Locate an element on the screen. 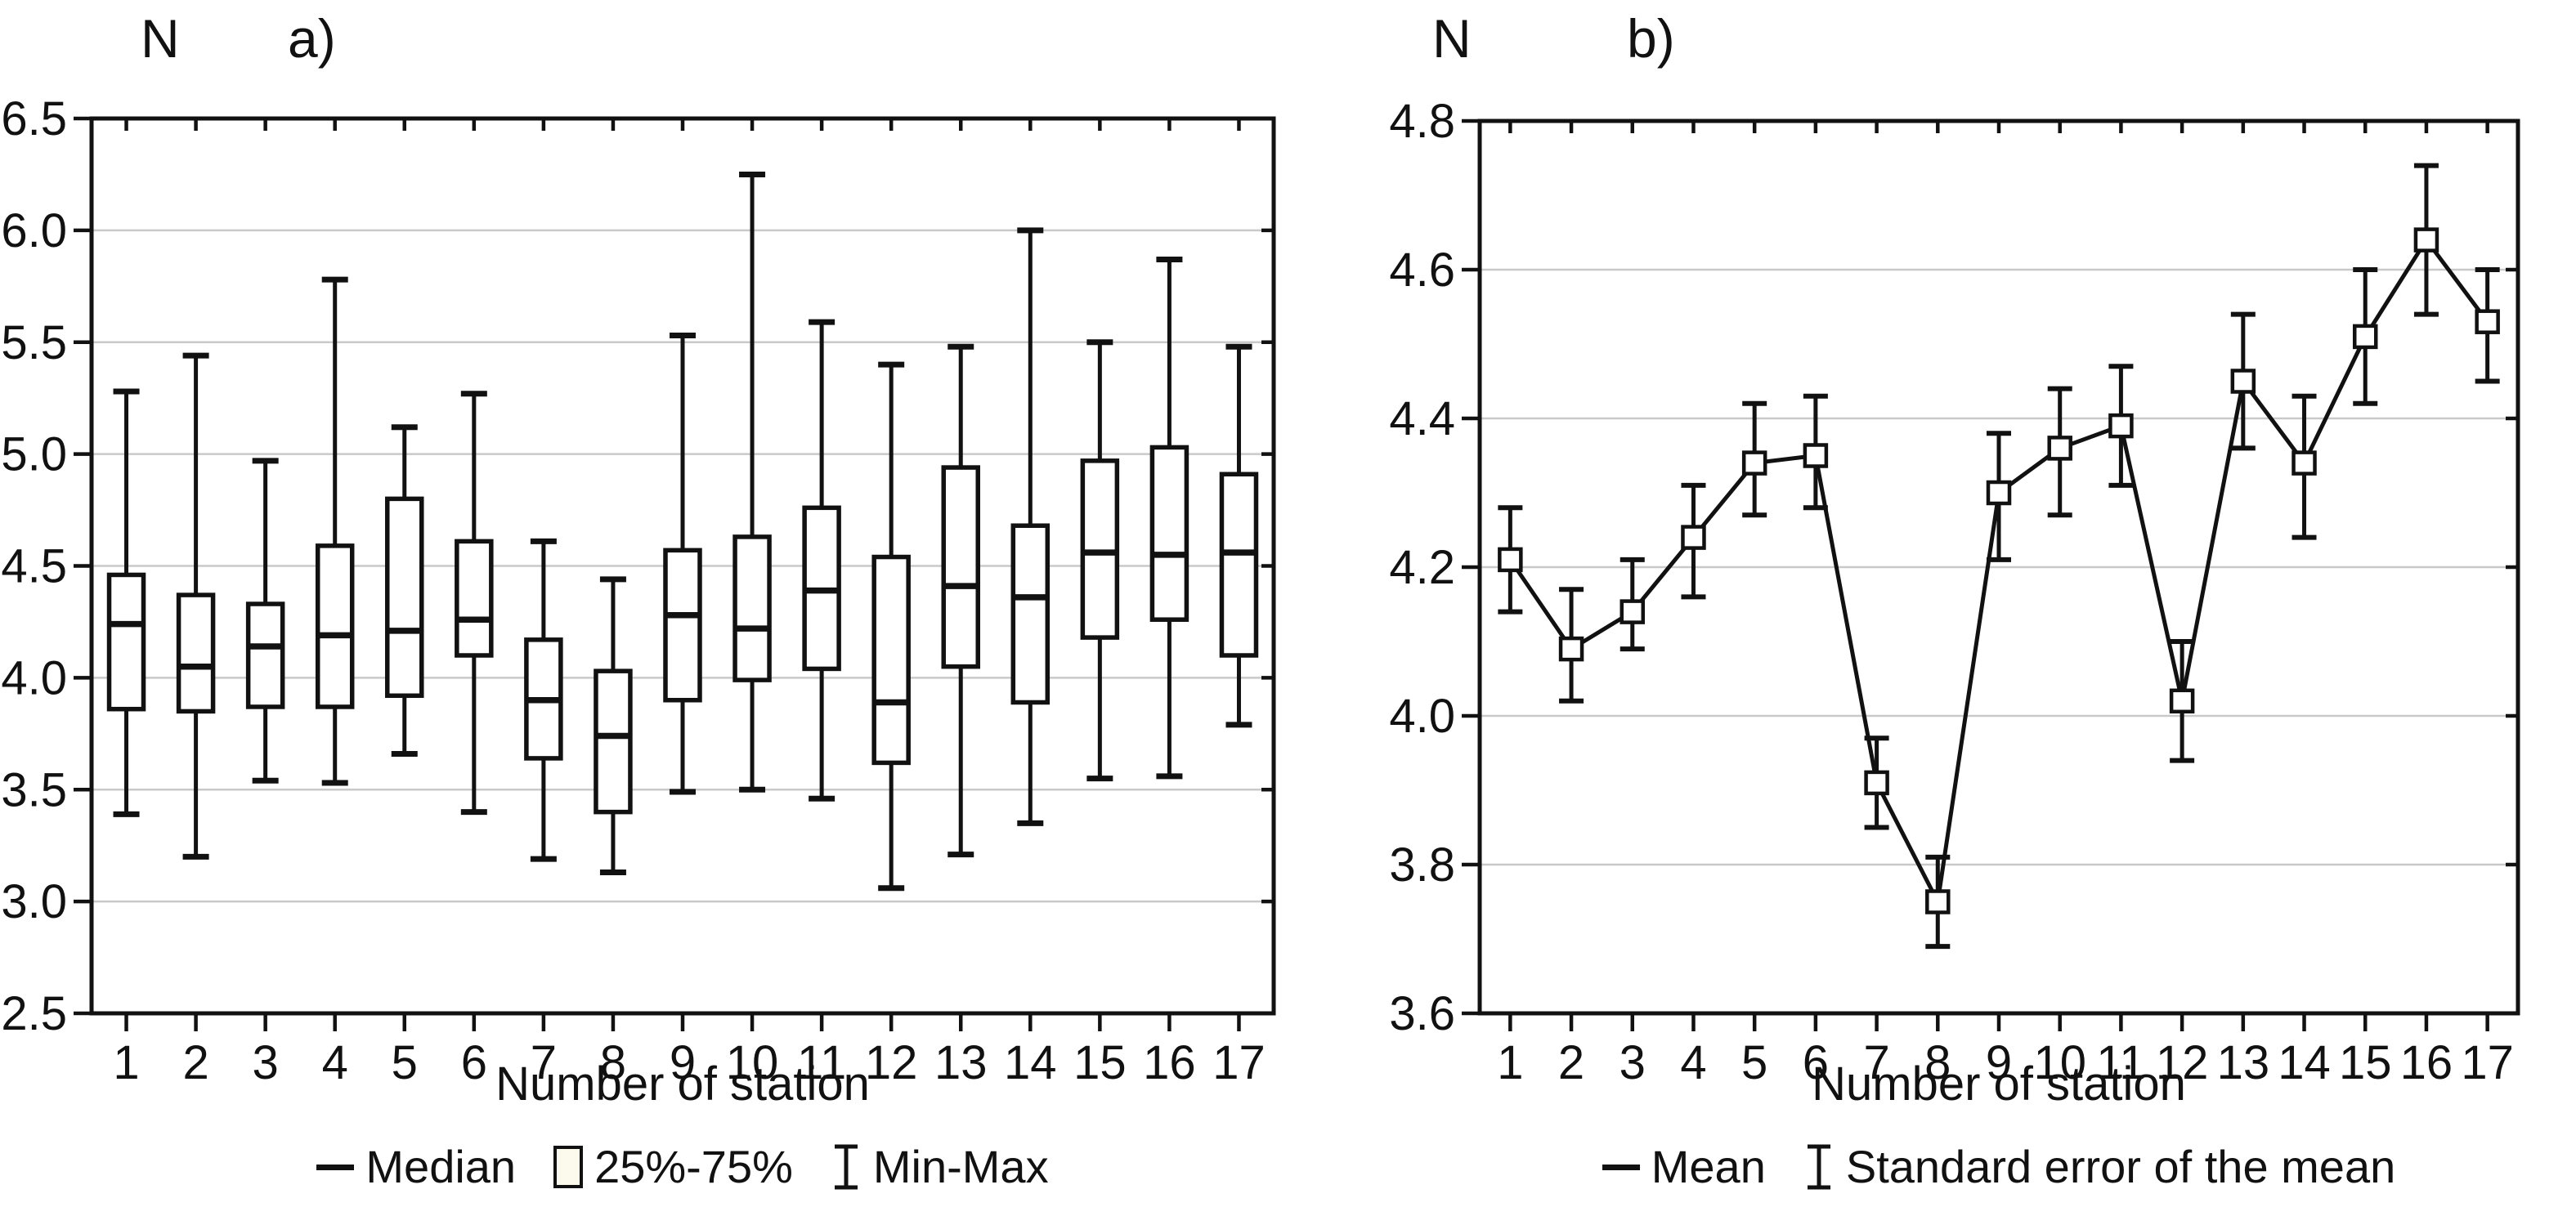  legend-dash-symbol is located at coordinates (335, 1167).